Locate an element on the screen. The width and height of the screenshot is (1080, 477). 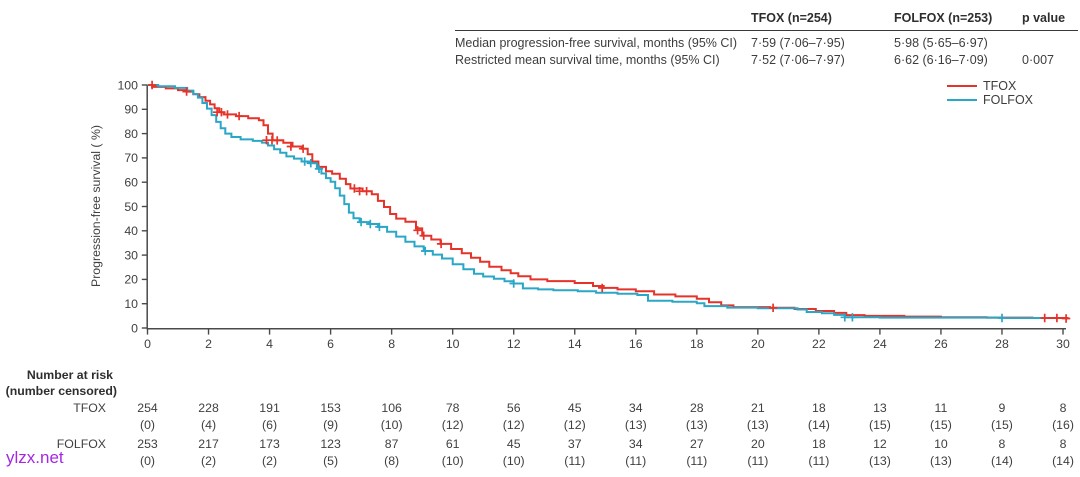
stats-table-header-row: TFOX (n=254) FOLFOX (n=253) p value is located at coordinates (766, 18).